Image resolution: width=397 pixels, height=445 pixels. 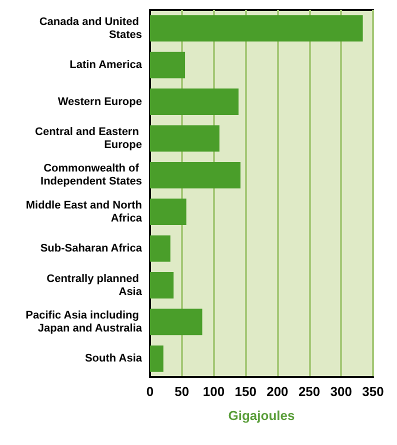 What do you see at coordinates (106, 65) in the screenshot?
I see `y-tick-label: Latin America` at bounding box center [106, 65].